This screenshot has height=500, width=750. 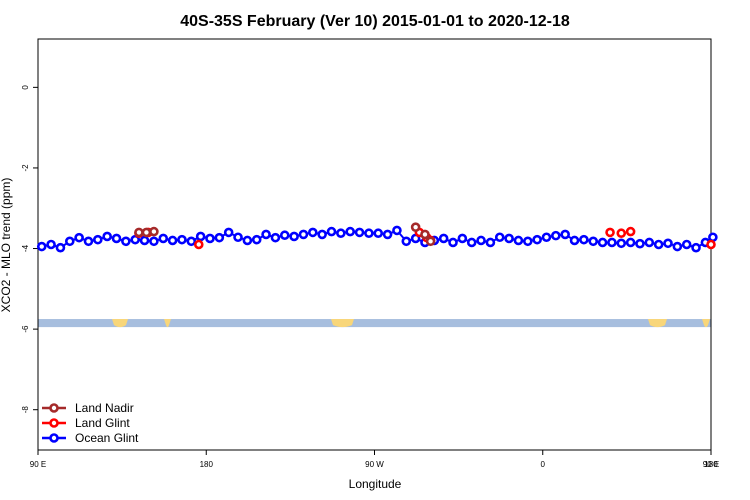 What do you see at coordinates (374, 464) in the screenshot?
I see `x-tick-label: 90 W` at bounding box center [374, 464].